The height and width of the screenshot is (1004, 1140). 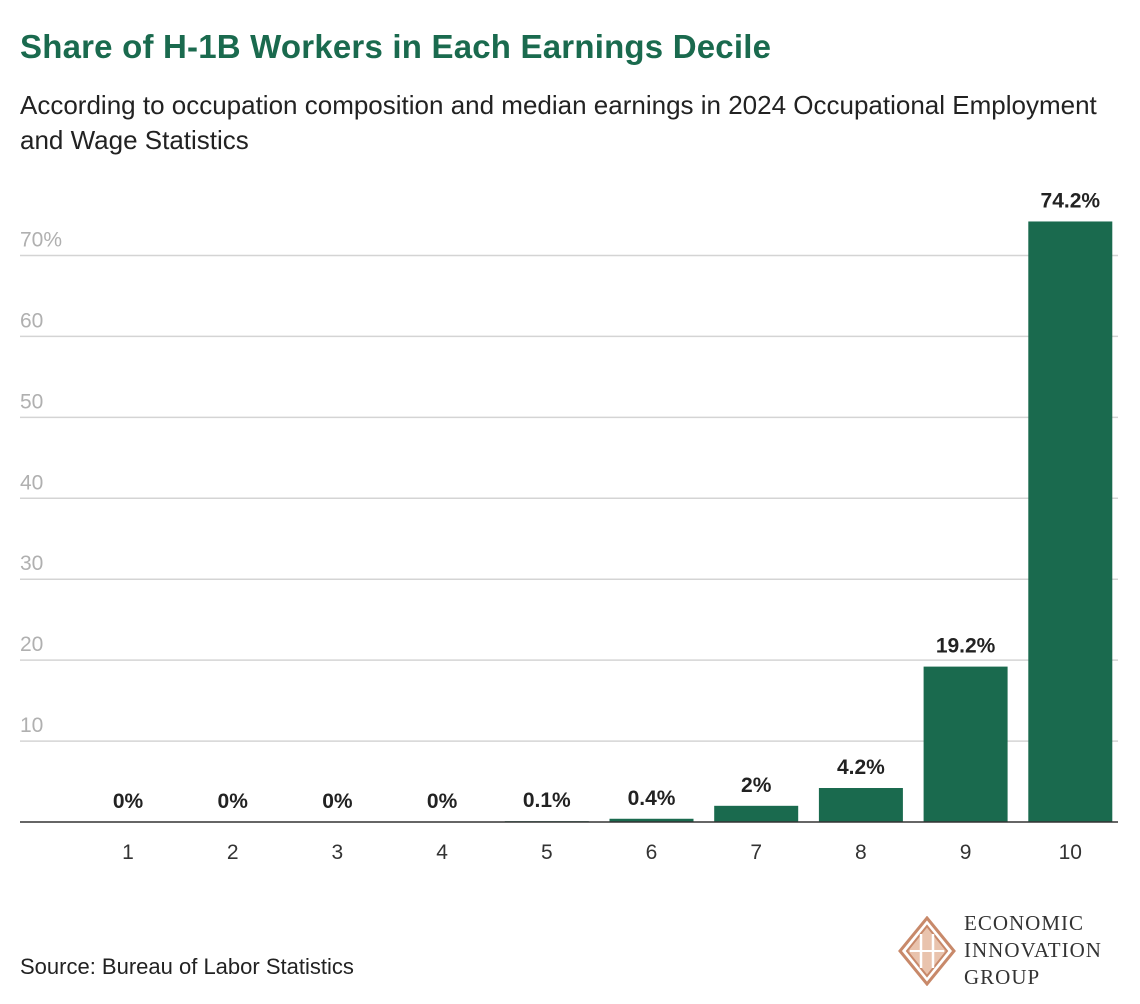 I want to click on data-label: 0.4%, so click(x=652, y=798).